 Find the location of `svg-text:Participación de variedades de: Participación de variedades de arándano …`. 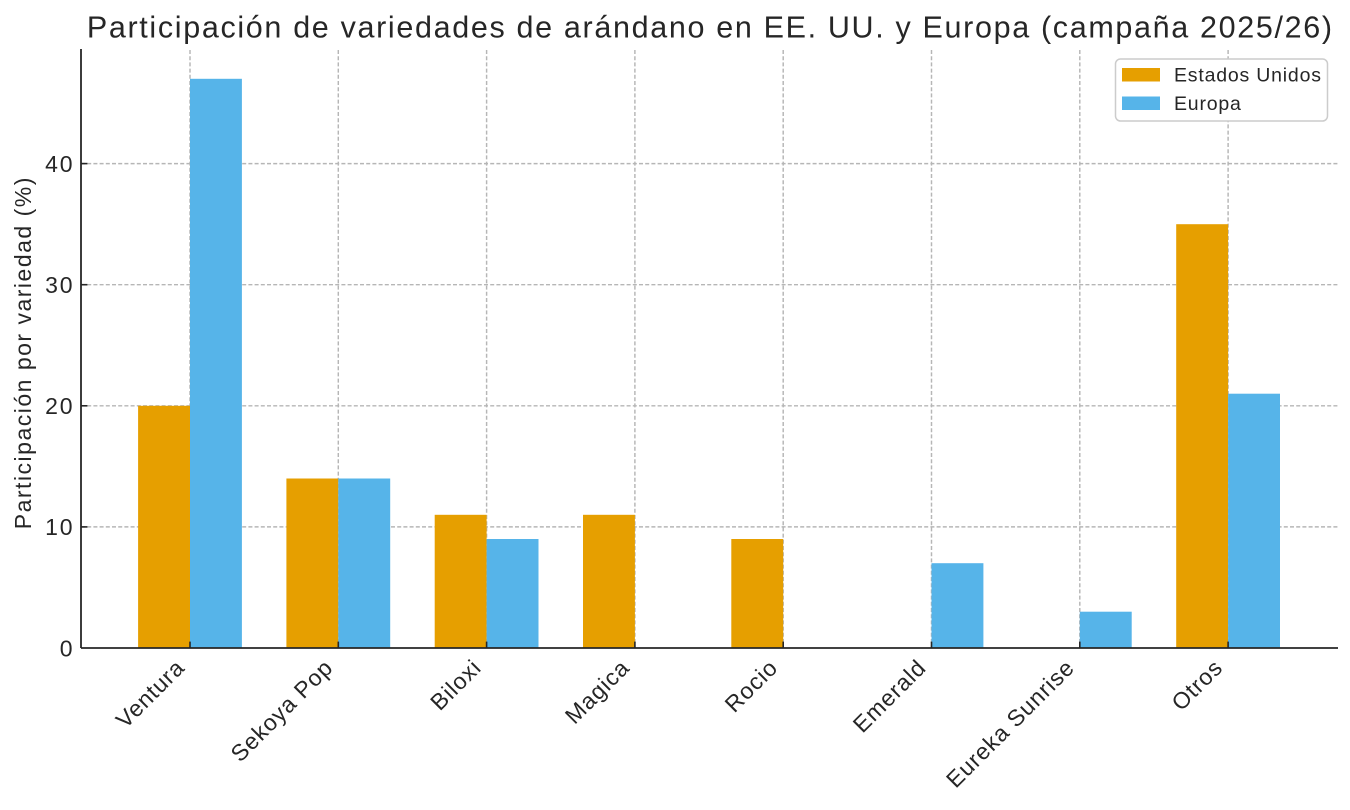

svg-text:Participación de variedades de: Participación de variedades de arándano … is located at coordinates (710, 28).